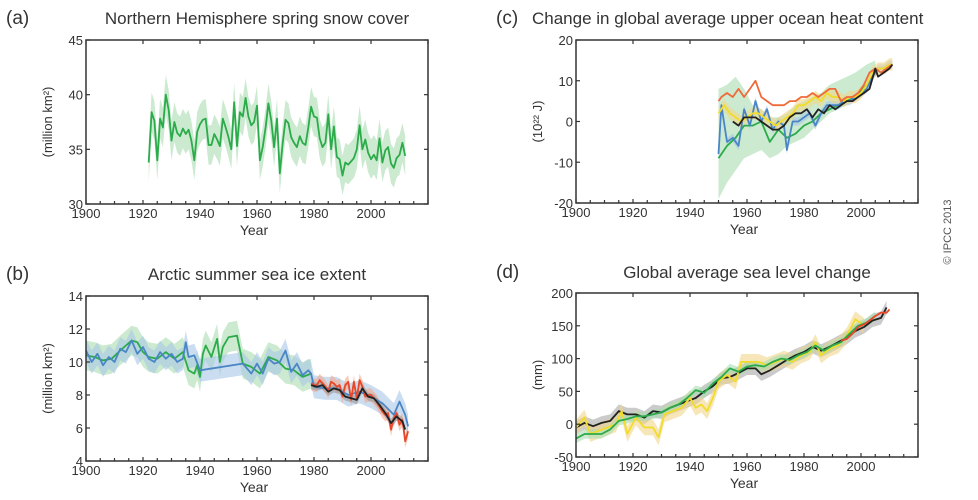 This screenshot has height=500, width=978. Describe the element at coordinates (720, 378) in the screenshot. I see `series-line-yellow` at that location.